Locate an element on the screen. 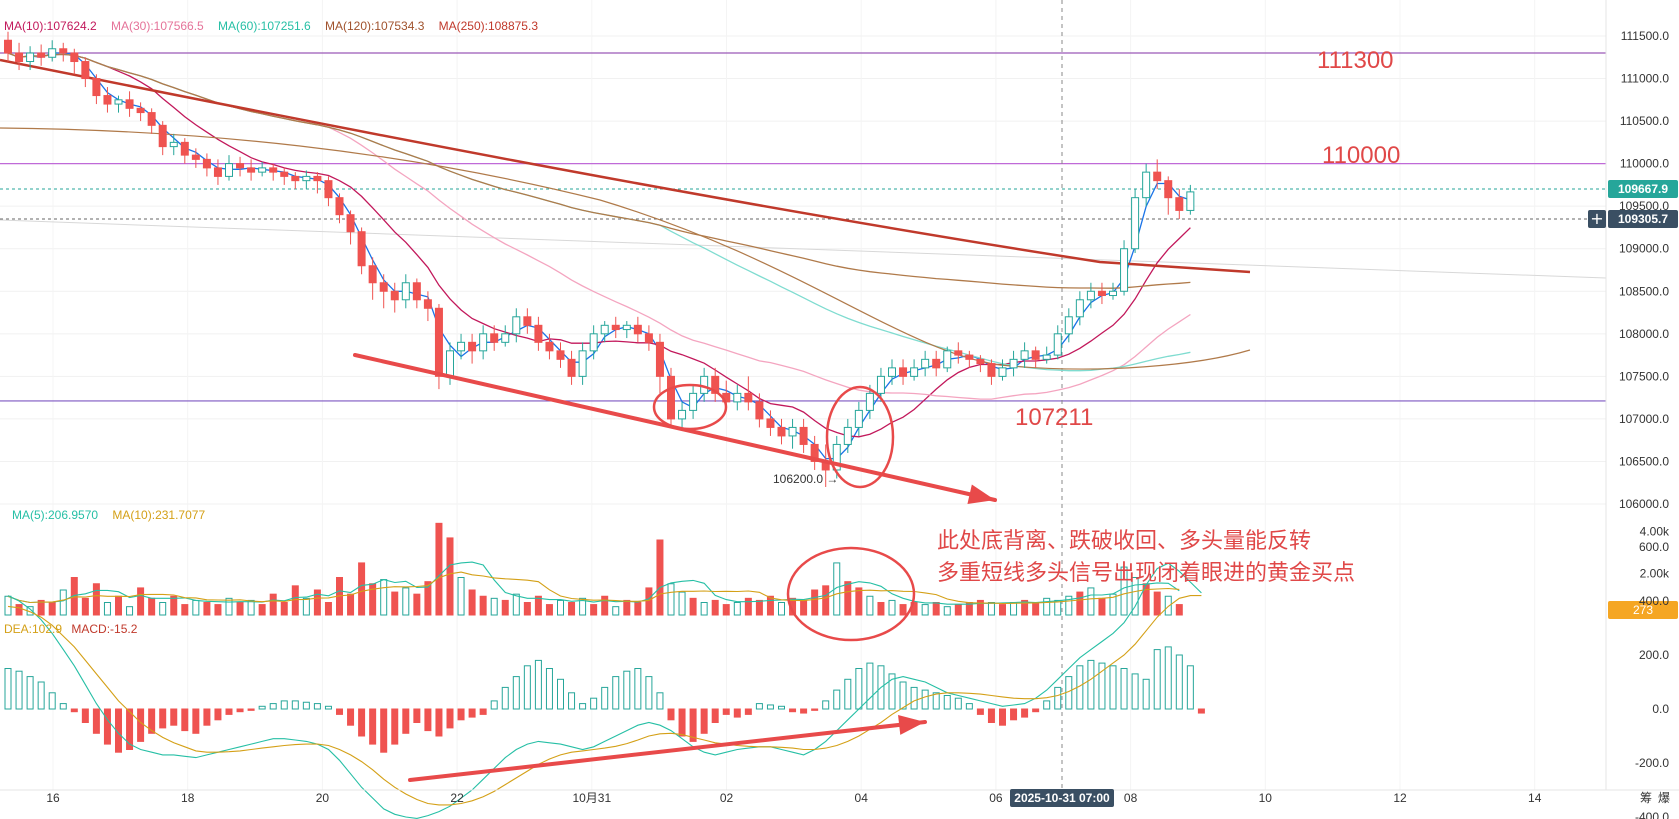  plus-icon: + is located at coordinates (1596, 218).